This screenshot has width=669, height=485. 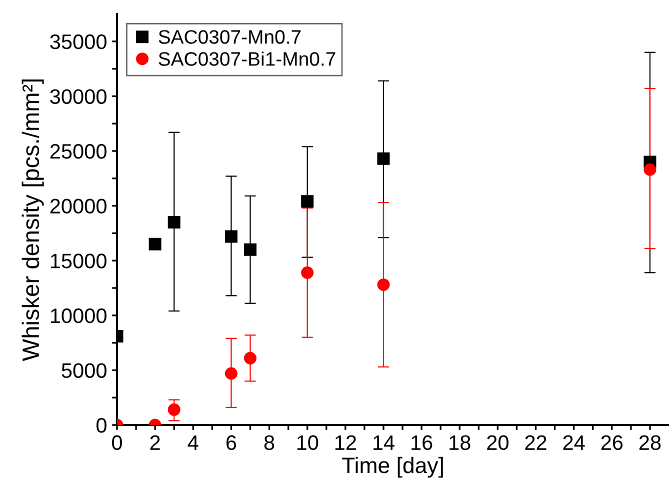 I want to click on x-tick-label: 10, so click(x=307, y=442).